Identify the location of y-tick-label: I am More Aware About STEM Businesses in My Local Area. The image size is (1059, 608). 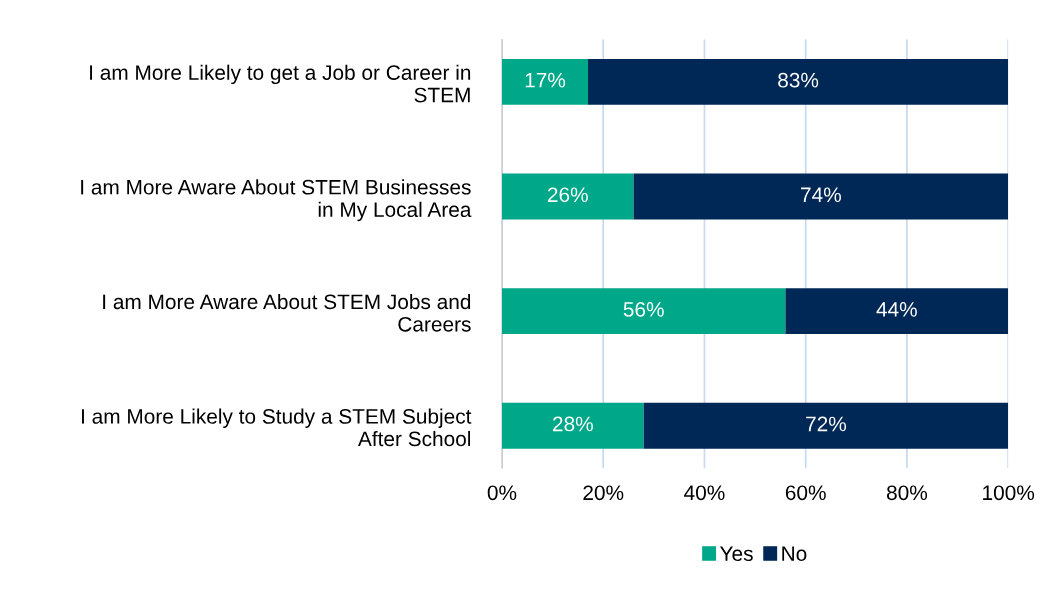
(276, 200).